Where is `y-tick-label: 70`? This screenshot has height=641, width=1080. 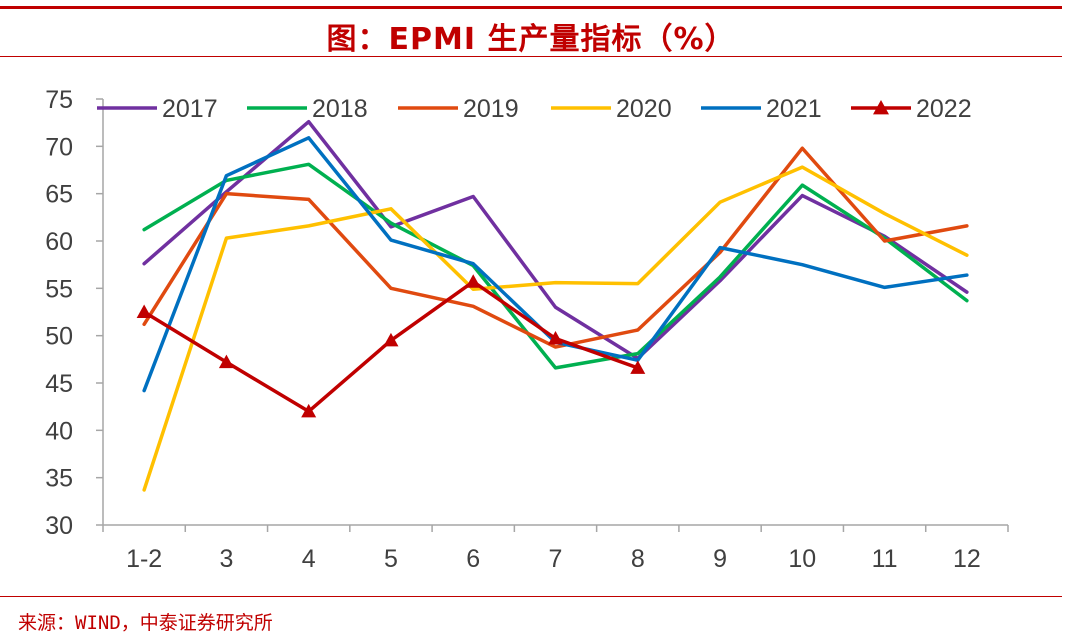
y-tick-label: 70 is located at coordinates (59, 147).